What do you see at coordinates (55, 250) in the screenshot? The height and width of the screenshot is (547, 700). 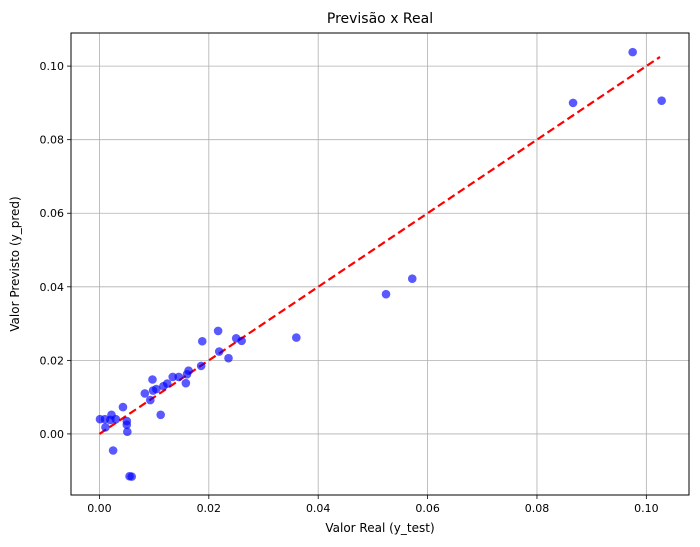 I see `y-axis: 0.00 0.02 0.04 0.06 0.08 0.10` at bounding box center [55, 250].